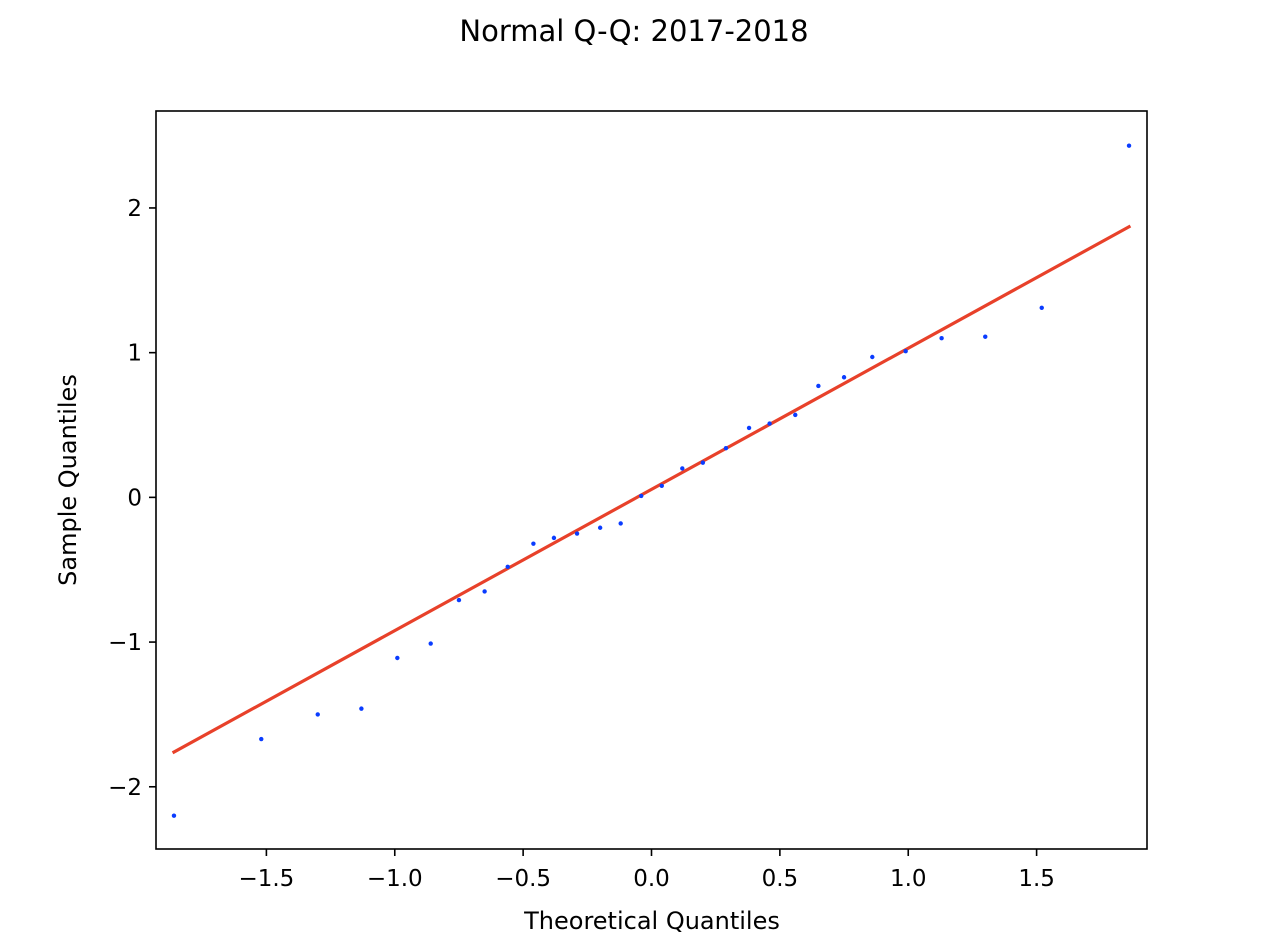 The image size is (1268, 952). Describe the element at coordinates (523, 879) in the screenshot. I see `x-tick-label: −0.5` at that location.